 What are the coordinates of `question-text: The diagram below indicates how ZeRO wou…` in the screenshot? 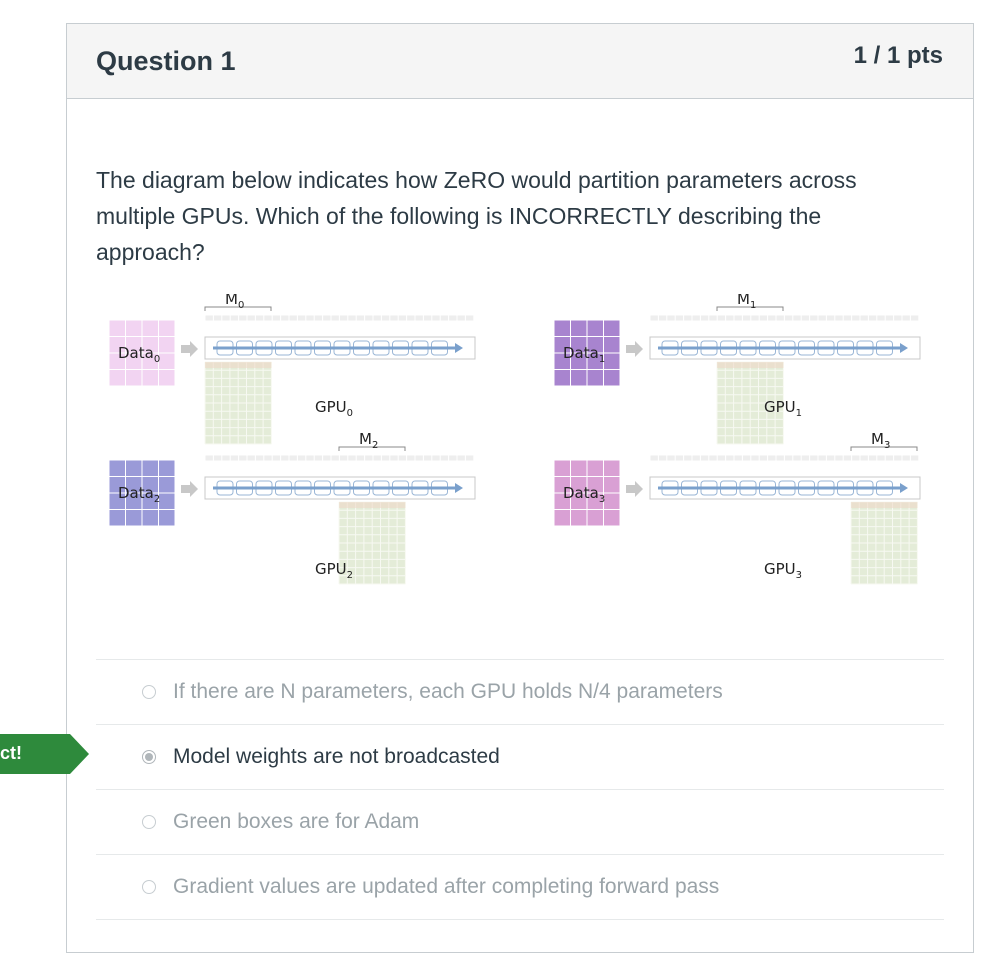 It's located at (476, 216).